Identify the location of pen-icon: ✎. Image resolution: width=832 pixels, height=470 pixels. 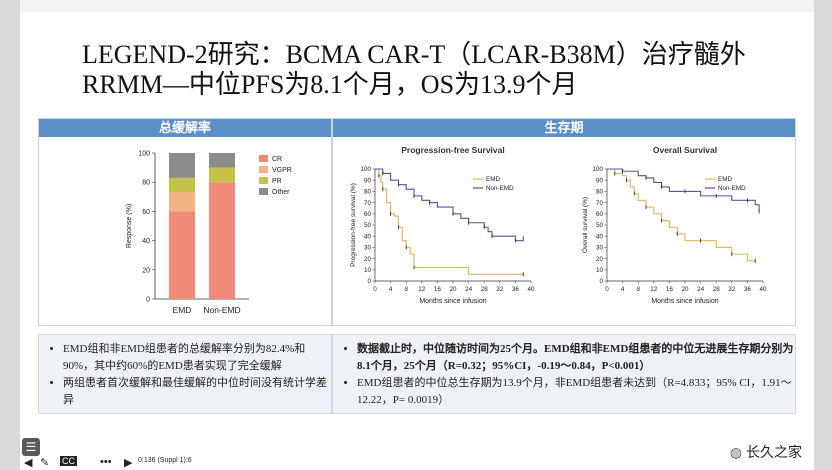
(45, 463).